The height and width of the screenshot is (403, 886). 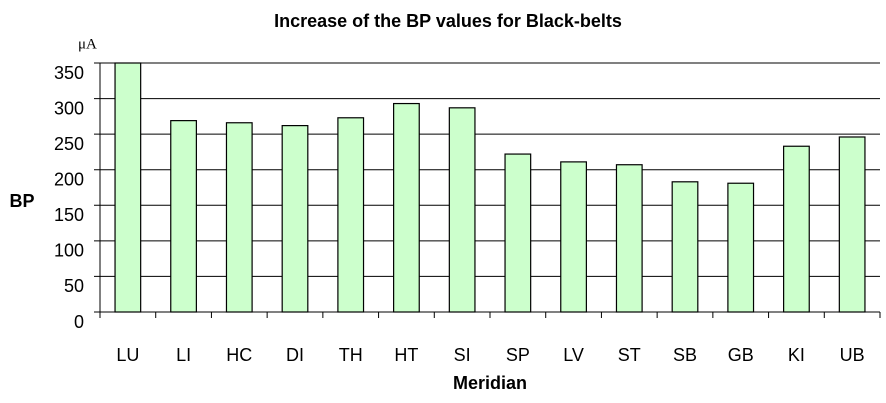 I want to click on y-axis-title: BP, so click(x=21, y=201).